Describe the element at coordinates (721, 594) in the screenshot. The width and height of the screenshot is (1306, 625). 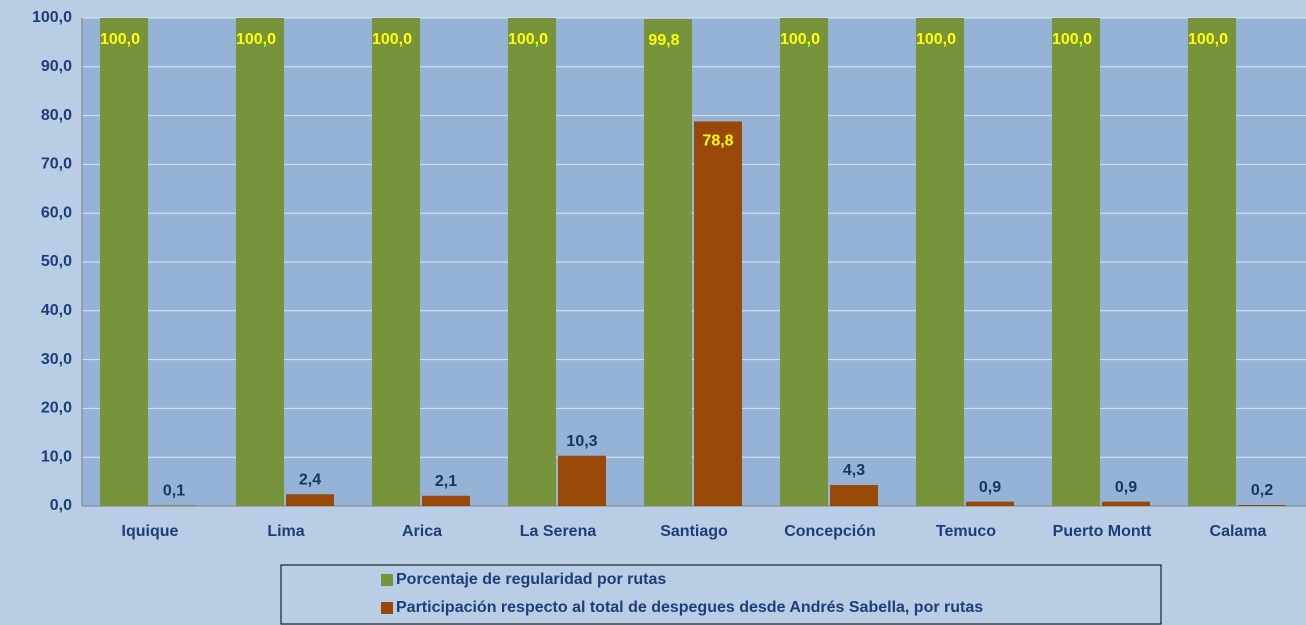
I see `legend` at that location.